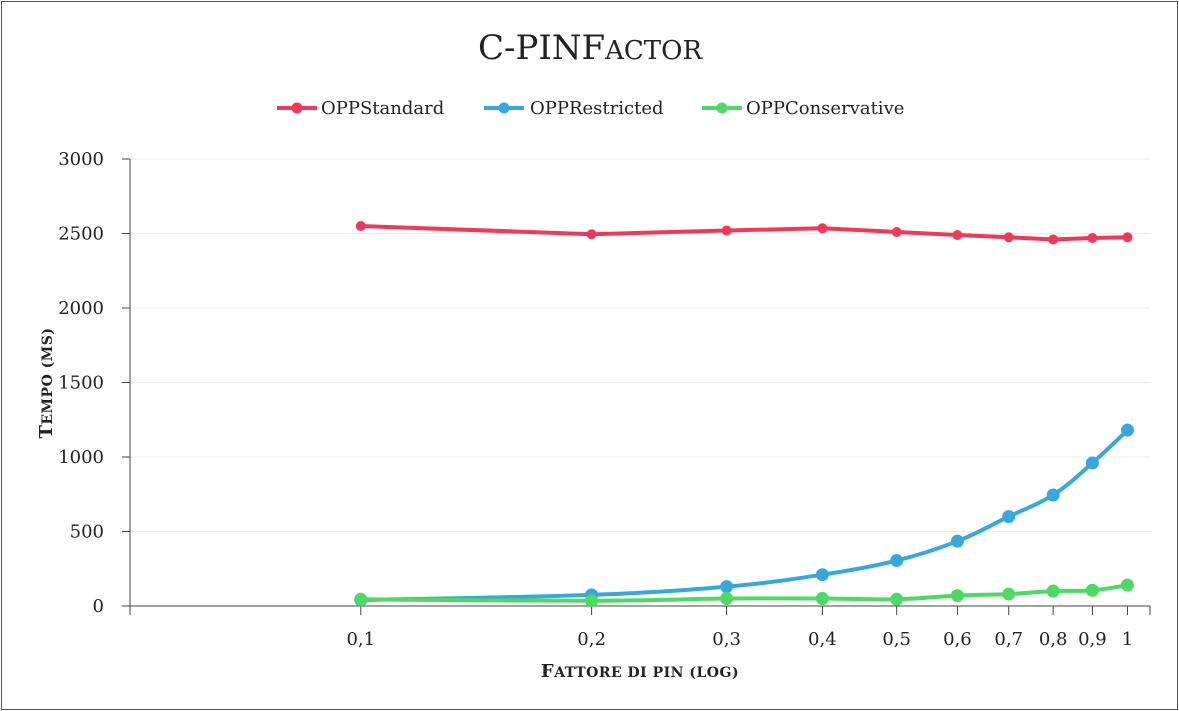  What do you see at coordinates (1127, 639) in the screenshot?
I see `x-tick-label: 1` at bounding box center [1127, 639].